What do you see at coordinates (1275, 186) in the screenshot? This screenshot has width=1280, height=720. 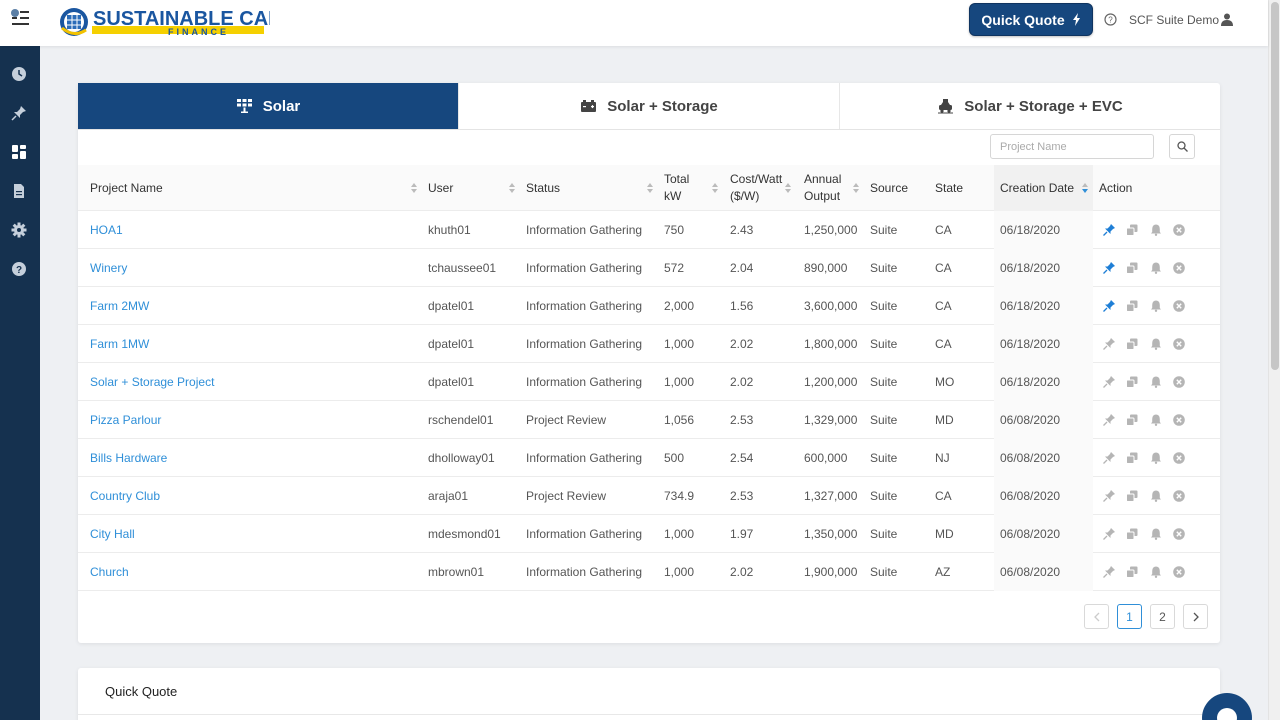 I see `scrollbar-thumb` at bounding box center [1275, 186].